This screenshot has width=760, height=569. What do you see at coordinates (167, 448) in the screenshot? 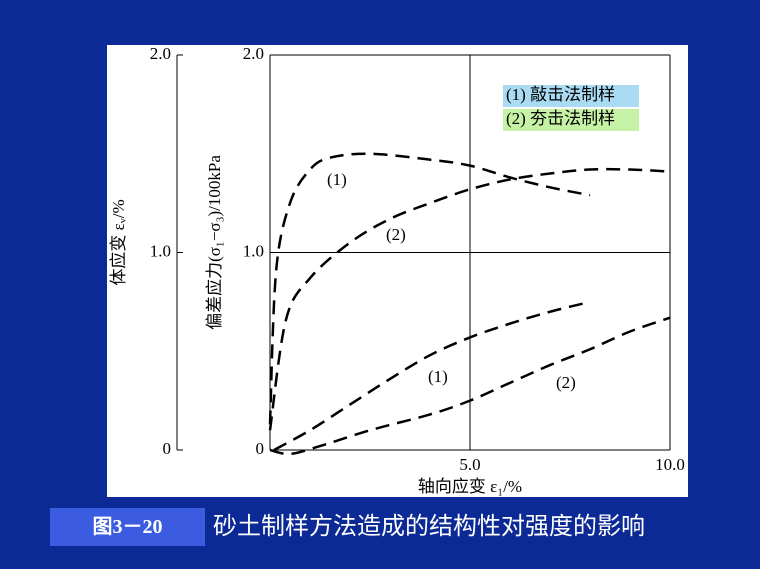
I see `y2-tick-label: 0` at bounding box center [167, 448].